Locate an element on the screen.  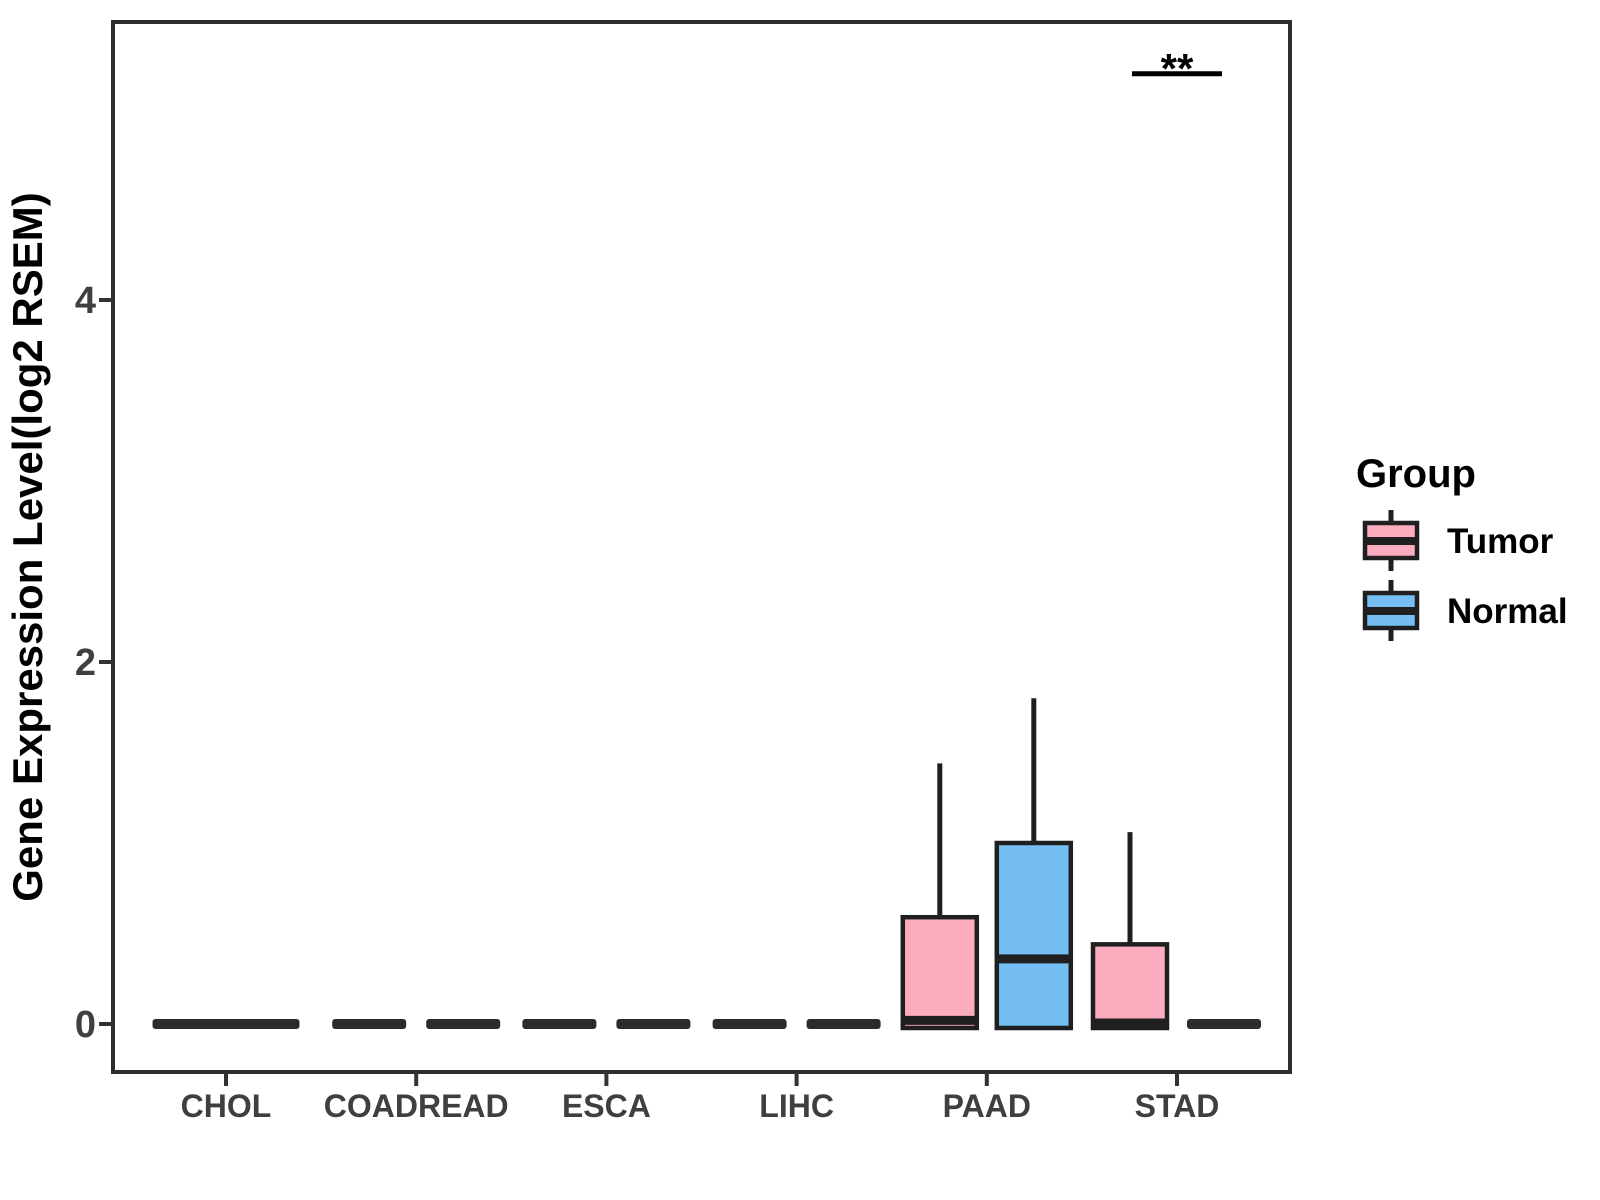
legend-key-tumor: Tumor is located at coordinates (1458, 540).